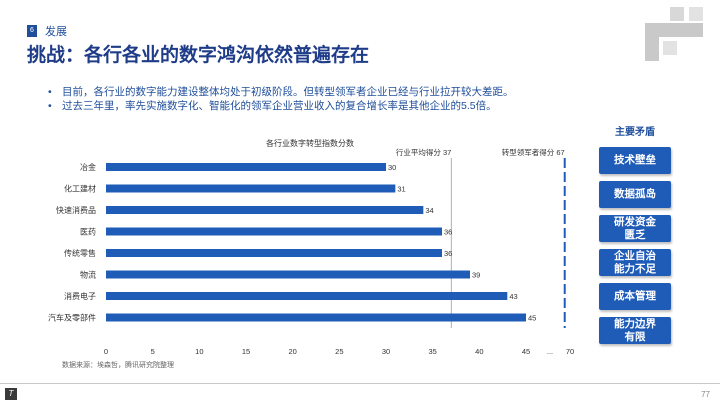 This screenshot has width=720, height=405. I want to click on side-panel-item: 数据孤岛, so click(635, 194).